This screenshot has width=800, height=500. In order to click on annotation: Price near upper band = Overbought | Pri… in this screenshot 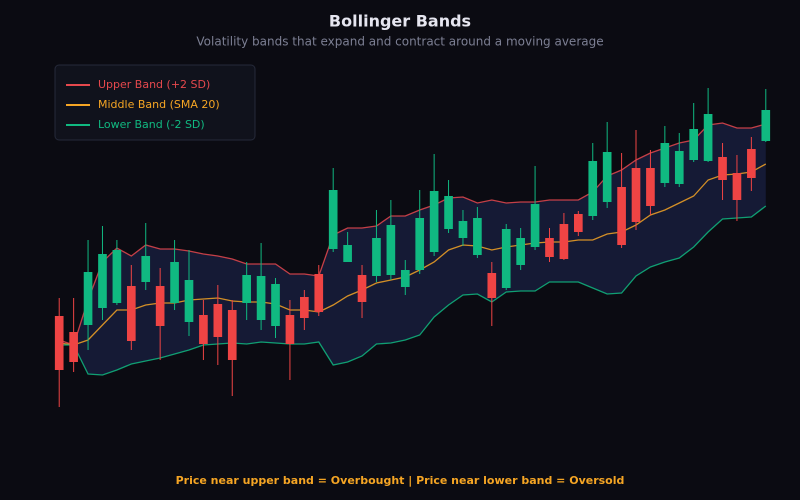, I will do `click(400, 480)`.